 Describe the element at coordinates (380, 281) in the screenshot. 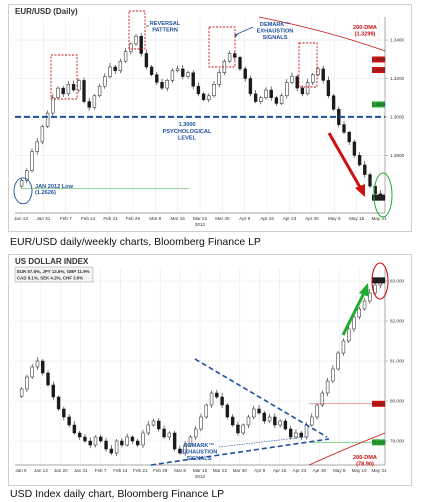

I see `high-circle` at that location.